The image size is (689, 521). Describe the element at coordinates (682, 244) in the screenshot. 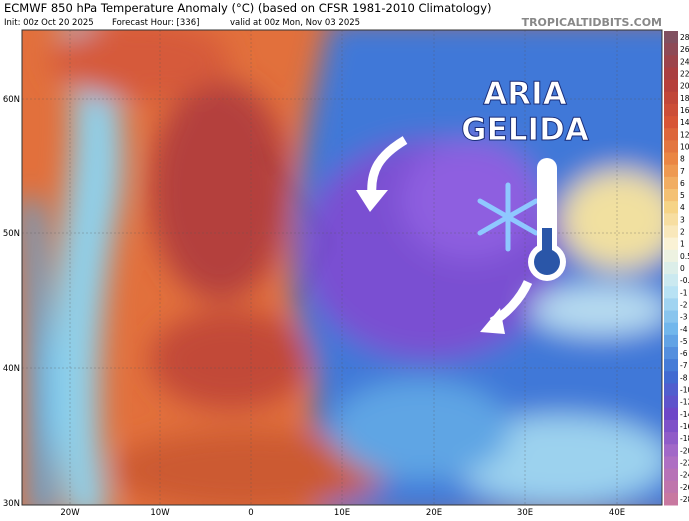

I see `colorbar-label: 1` at that location.